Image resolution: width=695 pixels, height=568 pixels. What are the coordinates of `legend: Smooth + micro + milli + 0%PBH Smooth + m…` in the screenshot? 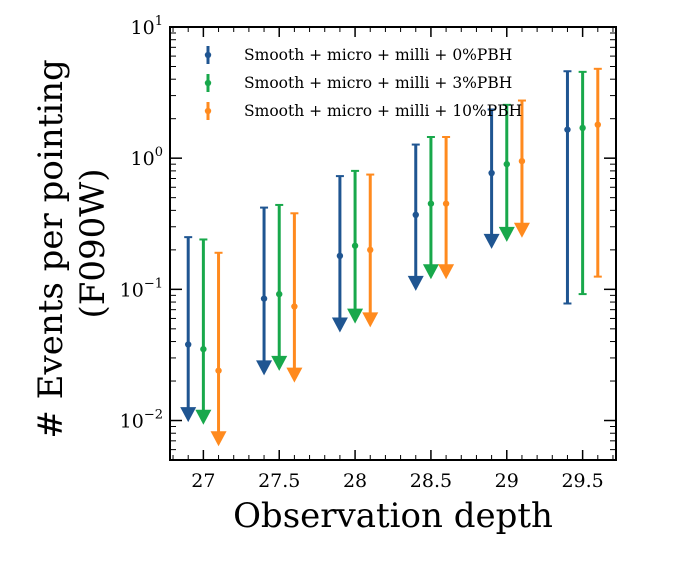 It's located at (363, 83).